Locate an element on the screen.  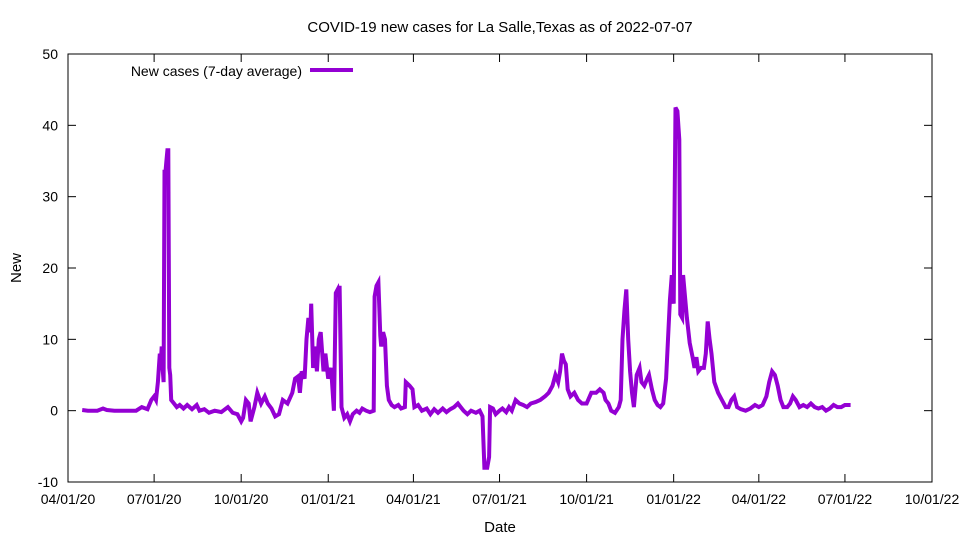
x-tick-label: 07/01/20 is located at coordinates (154, 499).